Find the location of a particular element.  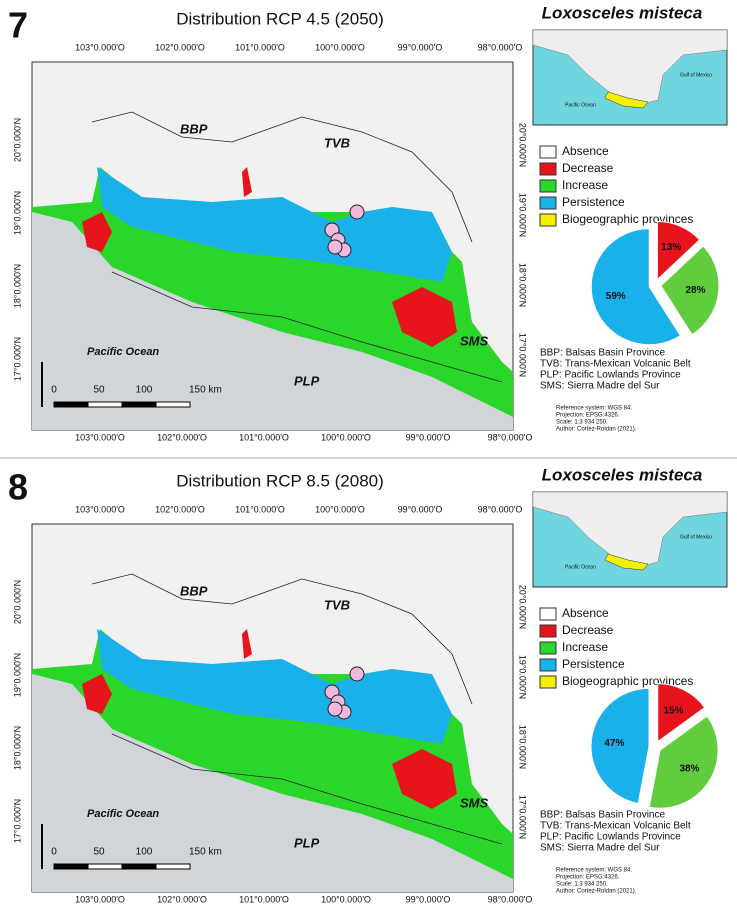

pie-value-label: 38% is located at coordinates (689, 769).